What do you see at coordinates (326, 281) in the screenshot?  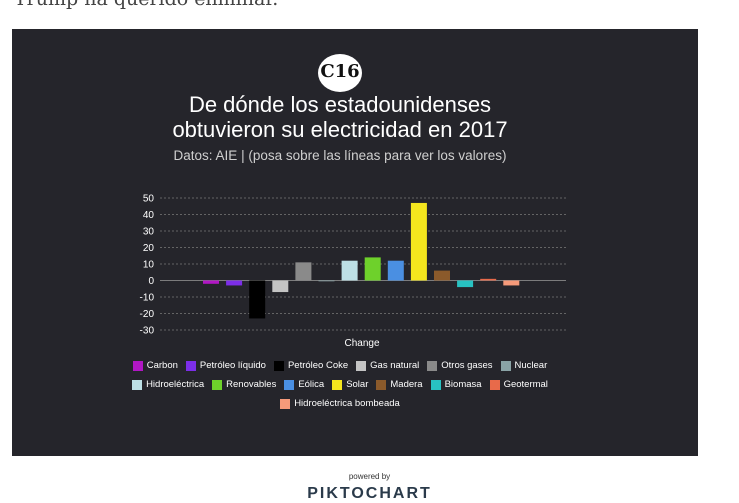 I see `bar-nuclear` at bounding box center [326, 281].